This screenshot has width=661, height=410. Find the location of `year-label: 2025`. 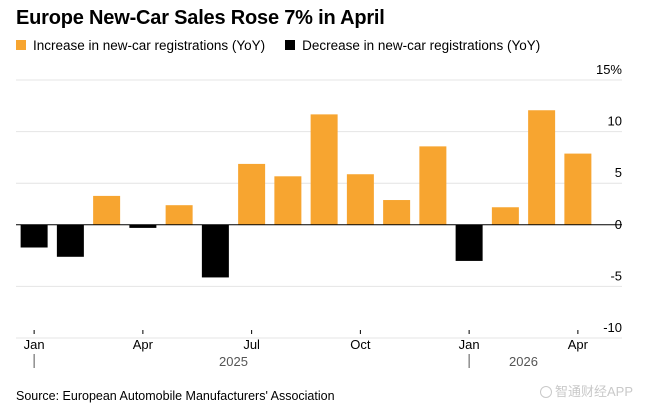

year-label: 2025 is located at coordinates (233, 361).